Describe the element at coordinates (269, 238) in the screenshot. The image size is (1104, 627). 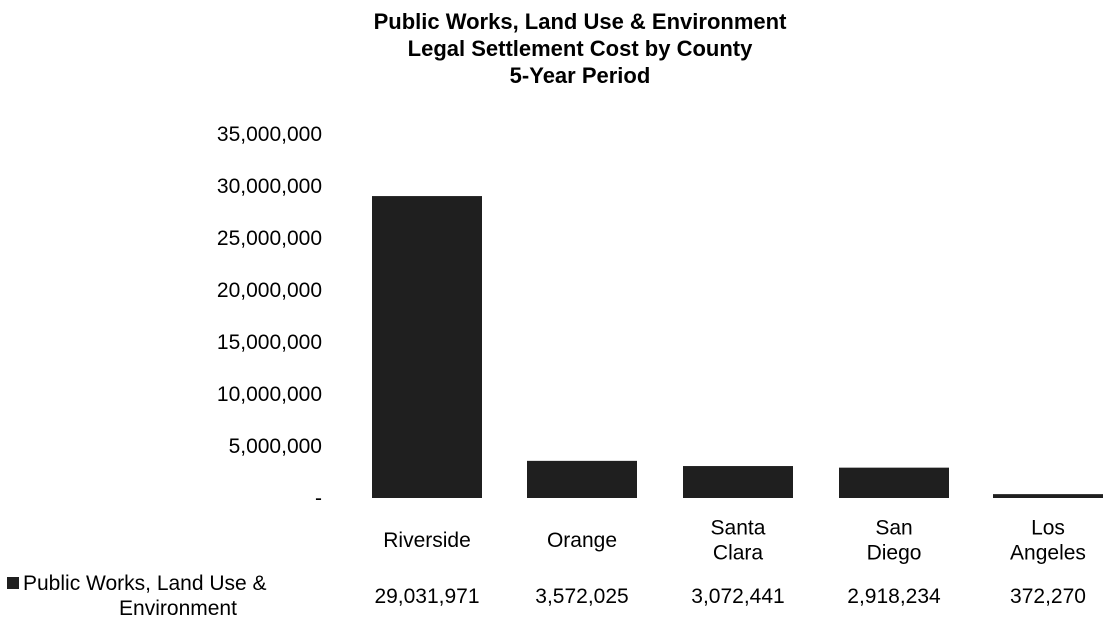
I see `y-tick-label: 25,000,000` at that location.